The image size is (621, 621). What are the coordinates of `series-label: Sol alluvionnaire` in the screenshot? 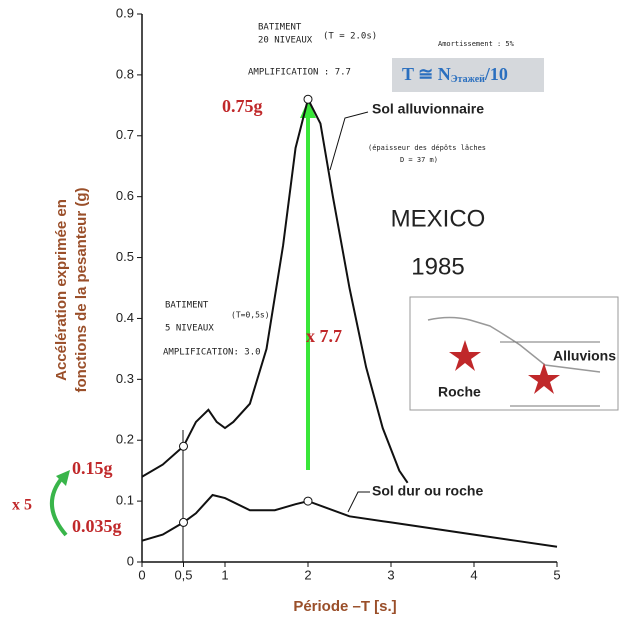 It's located at (428, 109).